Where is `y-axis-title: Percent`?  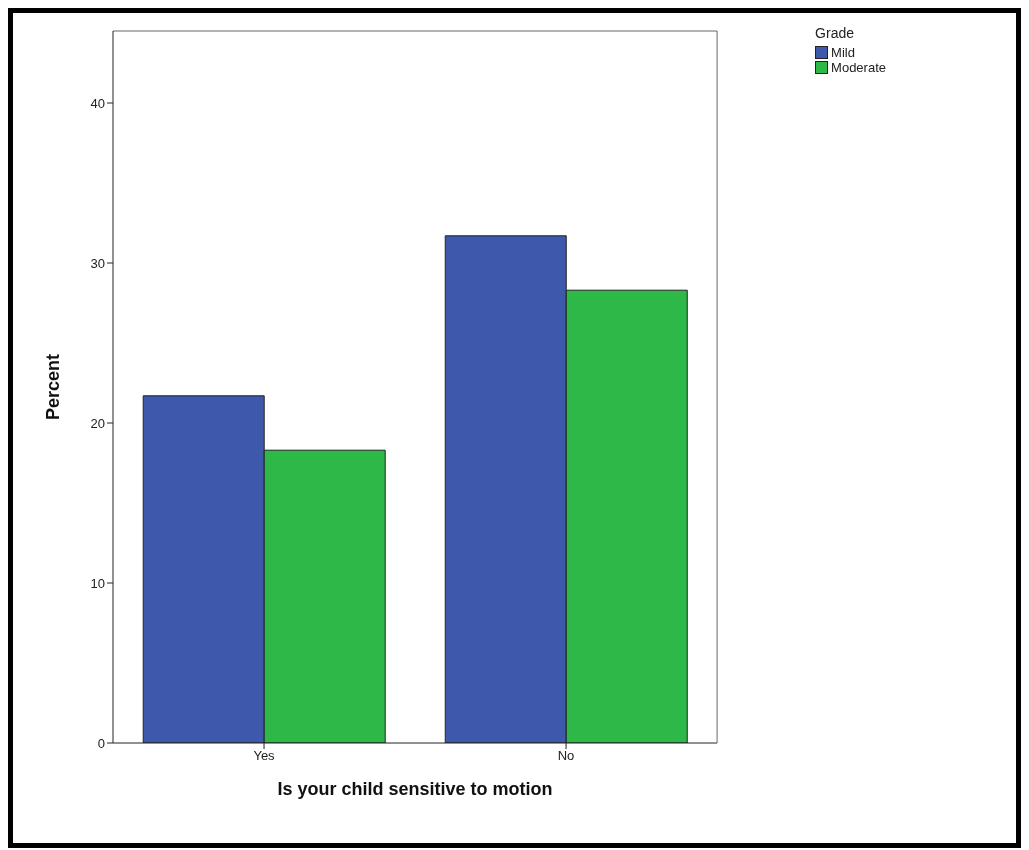 y-axis-title: Percent is located at coordinates (53, 387).